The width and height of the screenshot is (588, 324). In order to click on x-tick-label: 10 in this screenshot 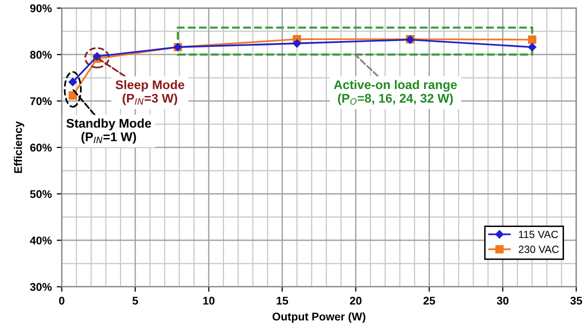, I will do `click(208, 300)`.